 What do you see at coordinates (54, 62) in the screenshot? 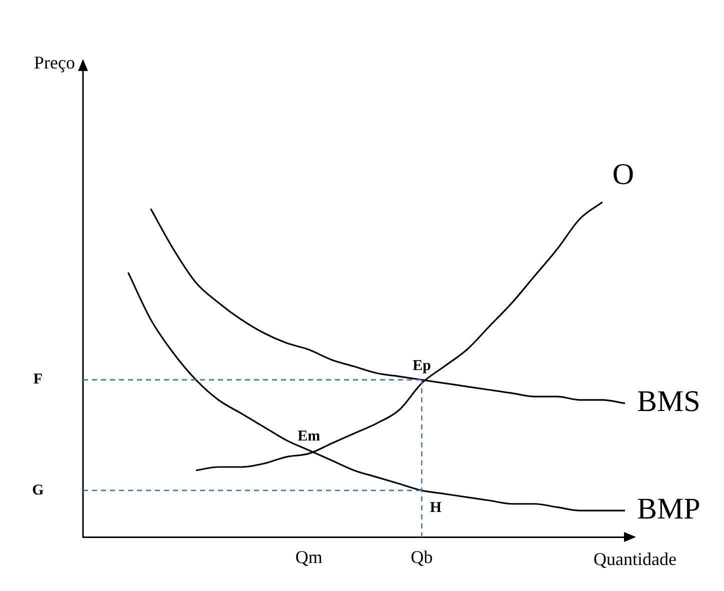
I see `text: Preço` at bounding box center [54, 62].